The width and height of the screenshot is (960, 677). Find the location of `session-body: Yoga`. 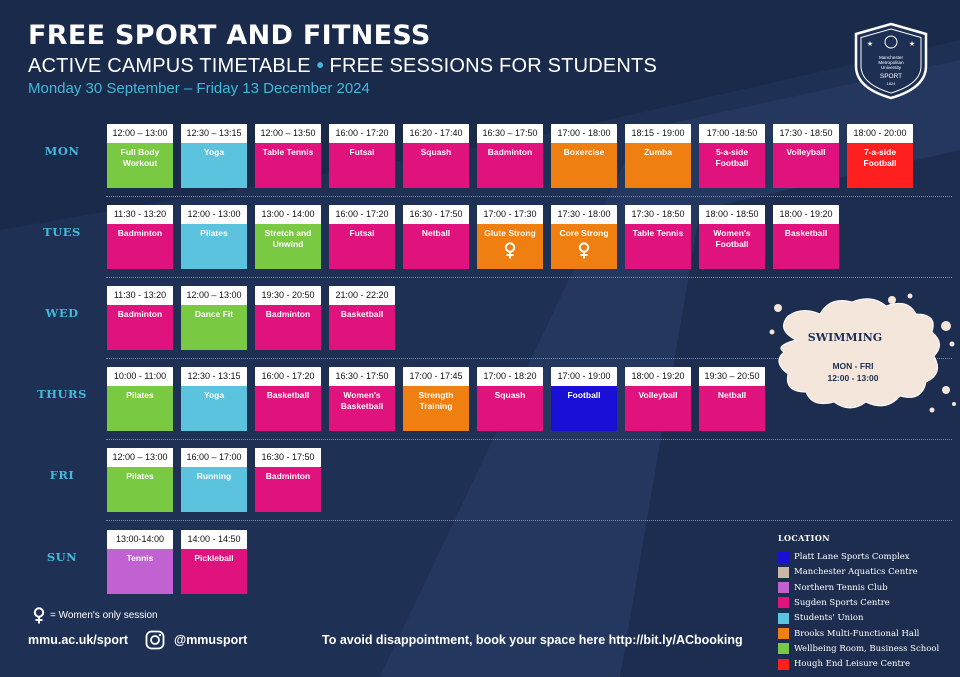

session-body: Yoga is located at coordinates (214, 408).